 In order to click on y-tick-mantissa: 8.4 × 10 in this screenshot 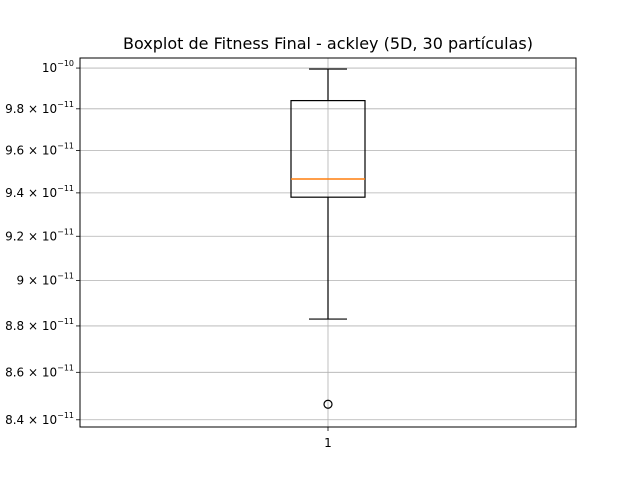, I will do `click(31, 420)`.